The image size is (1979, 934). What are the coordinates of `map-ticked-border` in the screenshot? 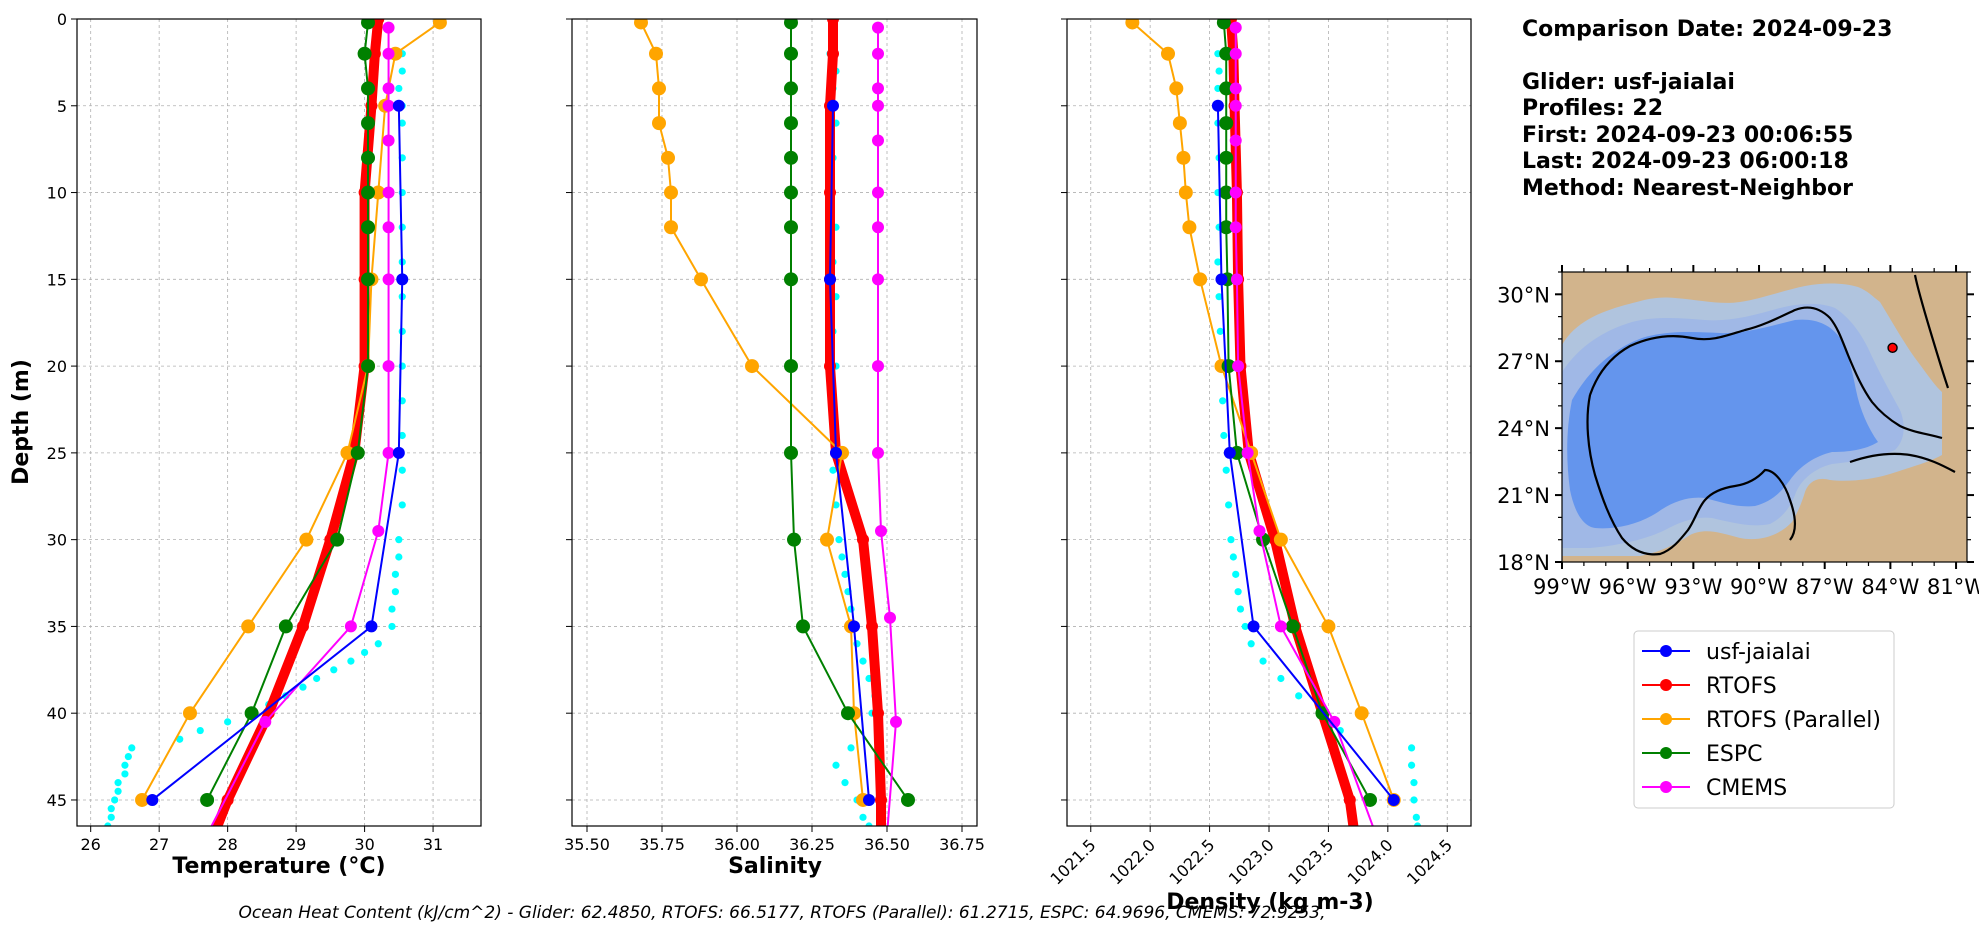 It's located at (1764, 417).